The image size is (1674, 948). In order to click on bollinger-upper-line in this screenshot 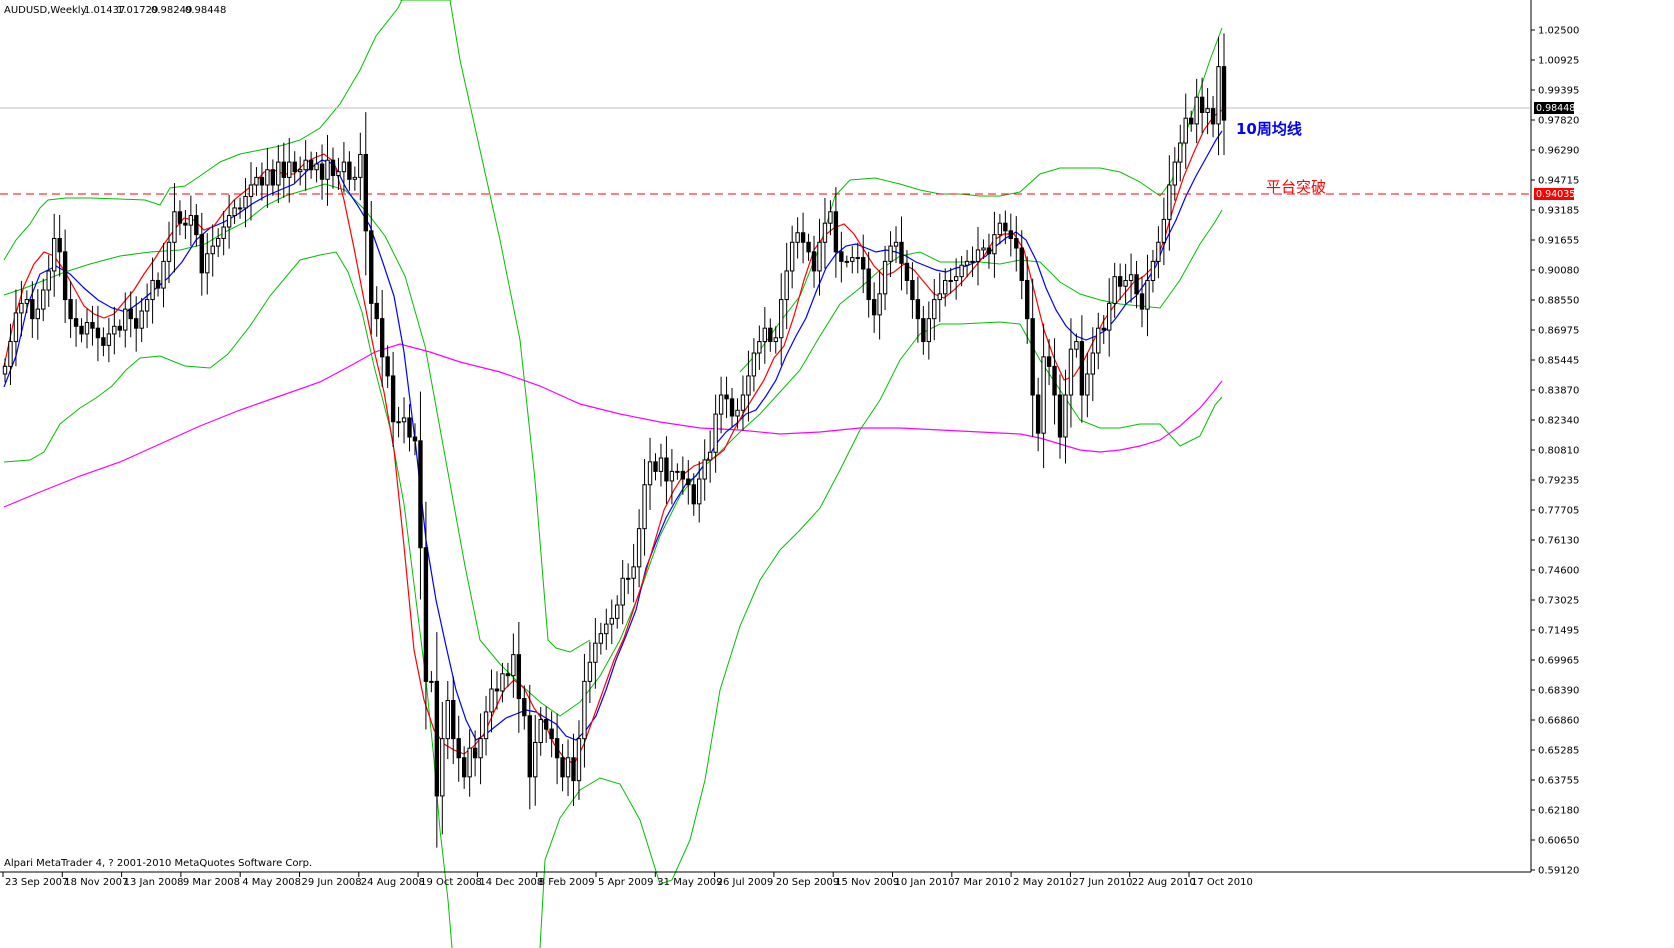, I will do `click(203, 130)`.